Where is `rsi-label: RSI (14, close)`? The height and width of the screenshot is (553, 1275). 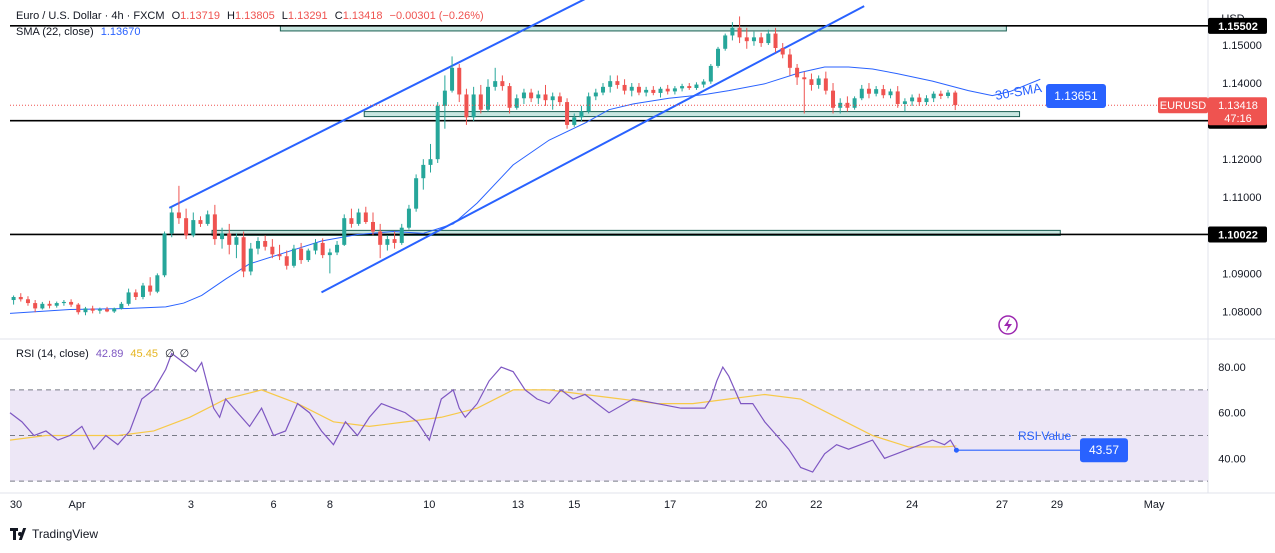
rsi-label: RSI (14, close) is located at coordinates (52, 354).